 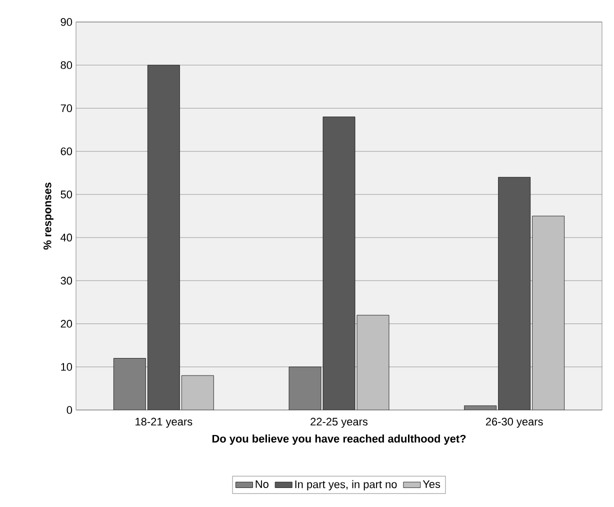 I want to click on y-tick-label: 0, so click(x=69, y=410).